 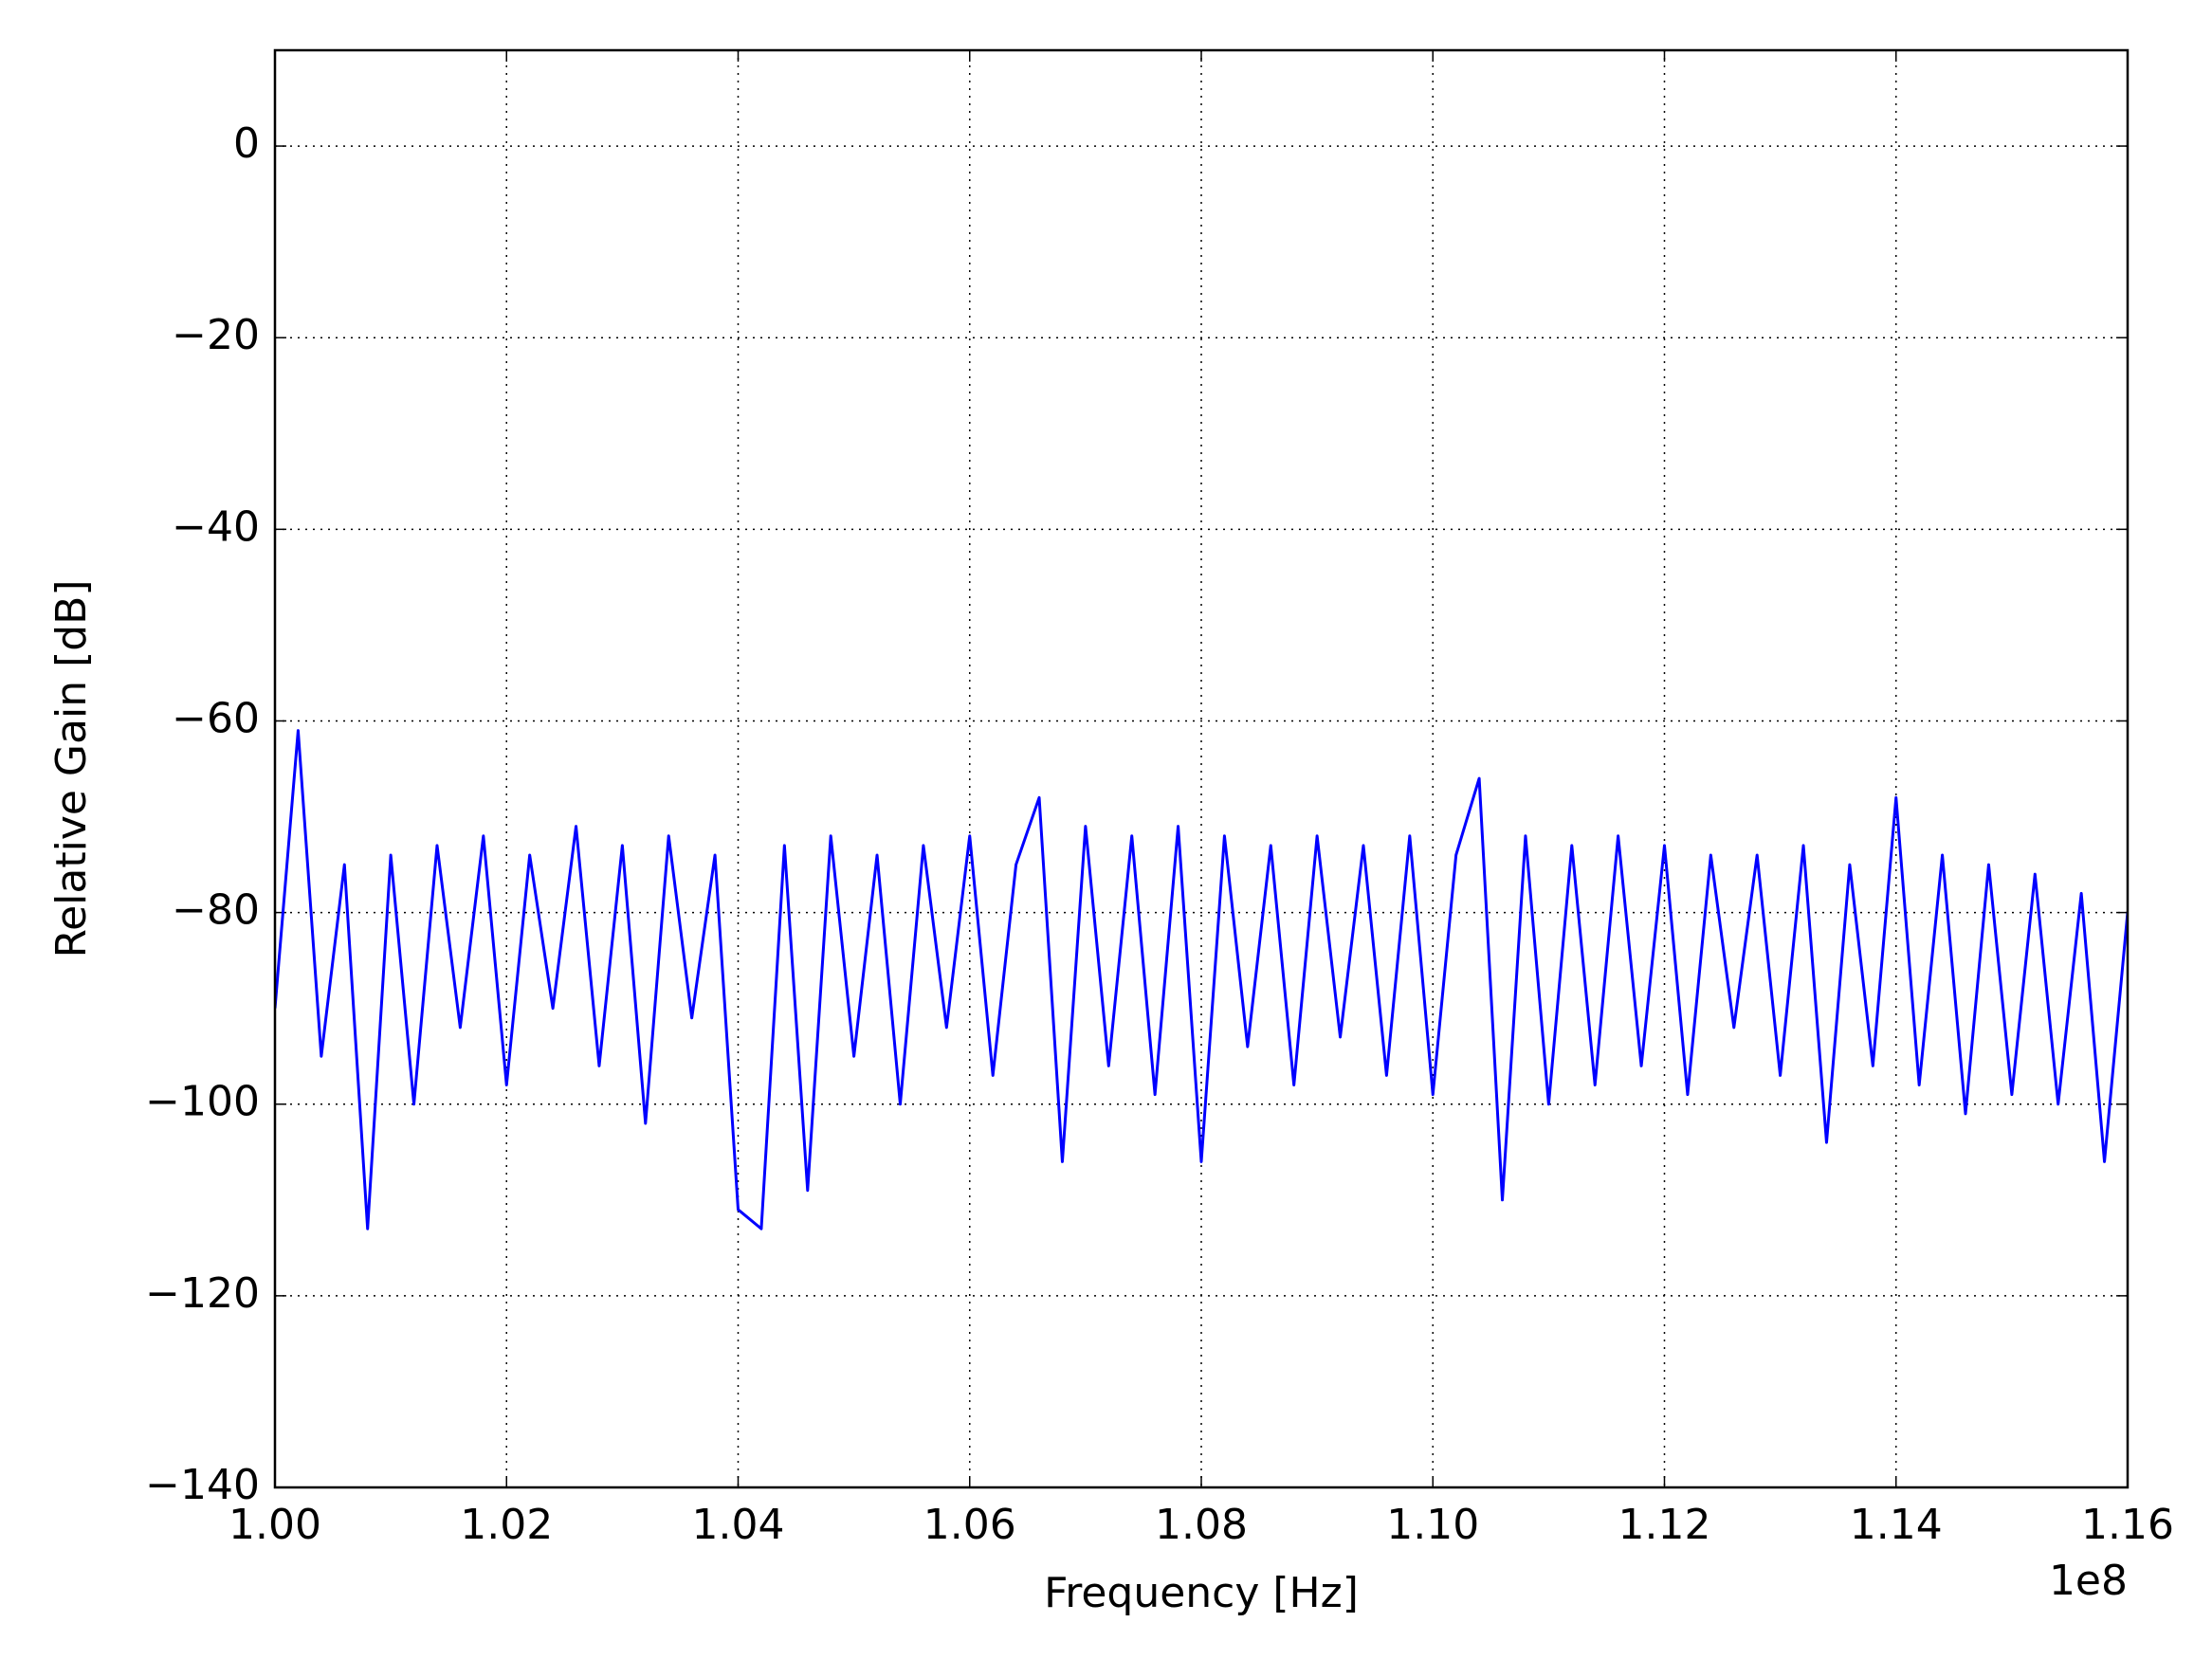 I want to click on x-tick-label: 1.12, so click(x=1664, y=1525).